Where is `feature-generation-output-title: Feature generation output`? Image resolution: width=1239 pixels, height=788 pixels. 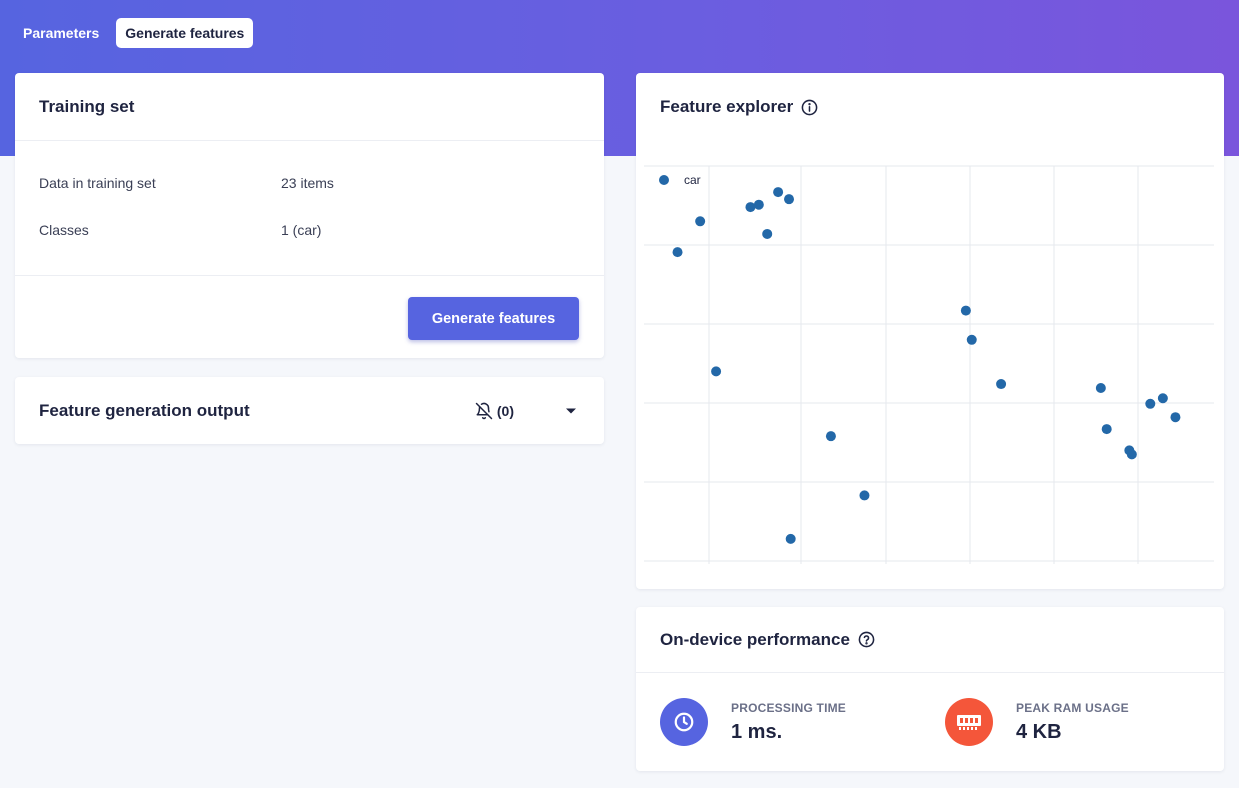 feature-generation-output-title: Feature generation output is located at coordinates (144, 410).